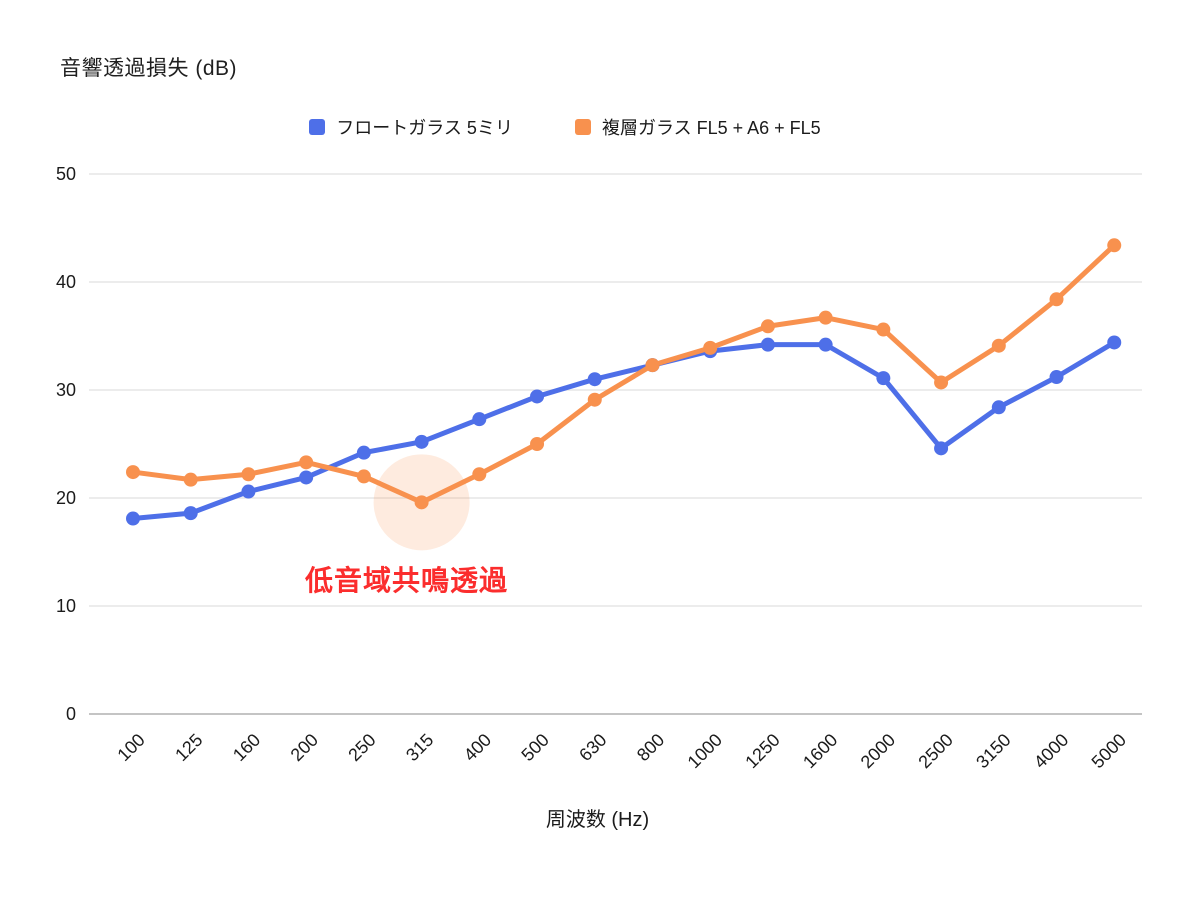 The width and height of the screenshot is (1200, 900). What do you see at coordinates (66, 174) in the screenshot?
I see `y-tick-label: 50` at bounding box center [66, 174].